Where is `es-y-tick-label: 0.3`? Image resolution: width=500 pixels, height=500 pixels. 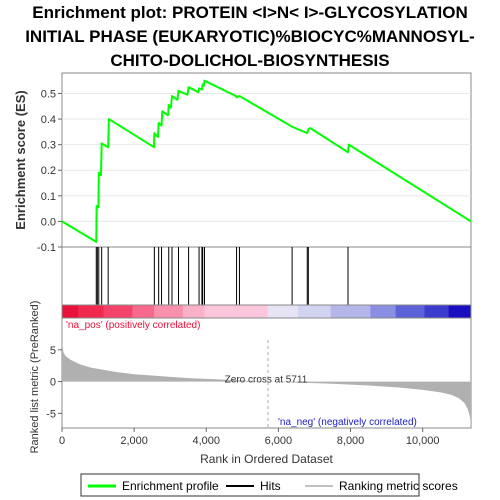
es-y-tick-label: 0.3 is located at coordinates (48, 146).